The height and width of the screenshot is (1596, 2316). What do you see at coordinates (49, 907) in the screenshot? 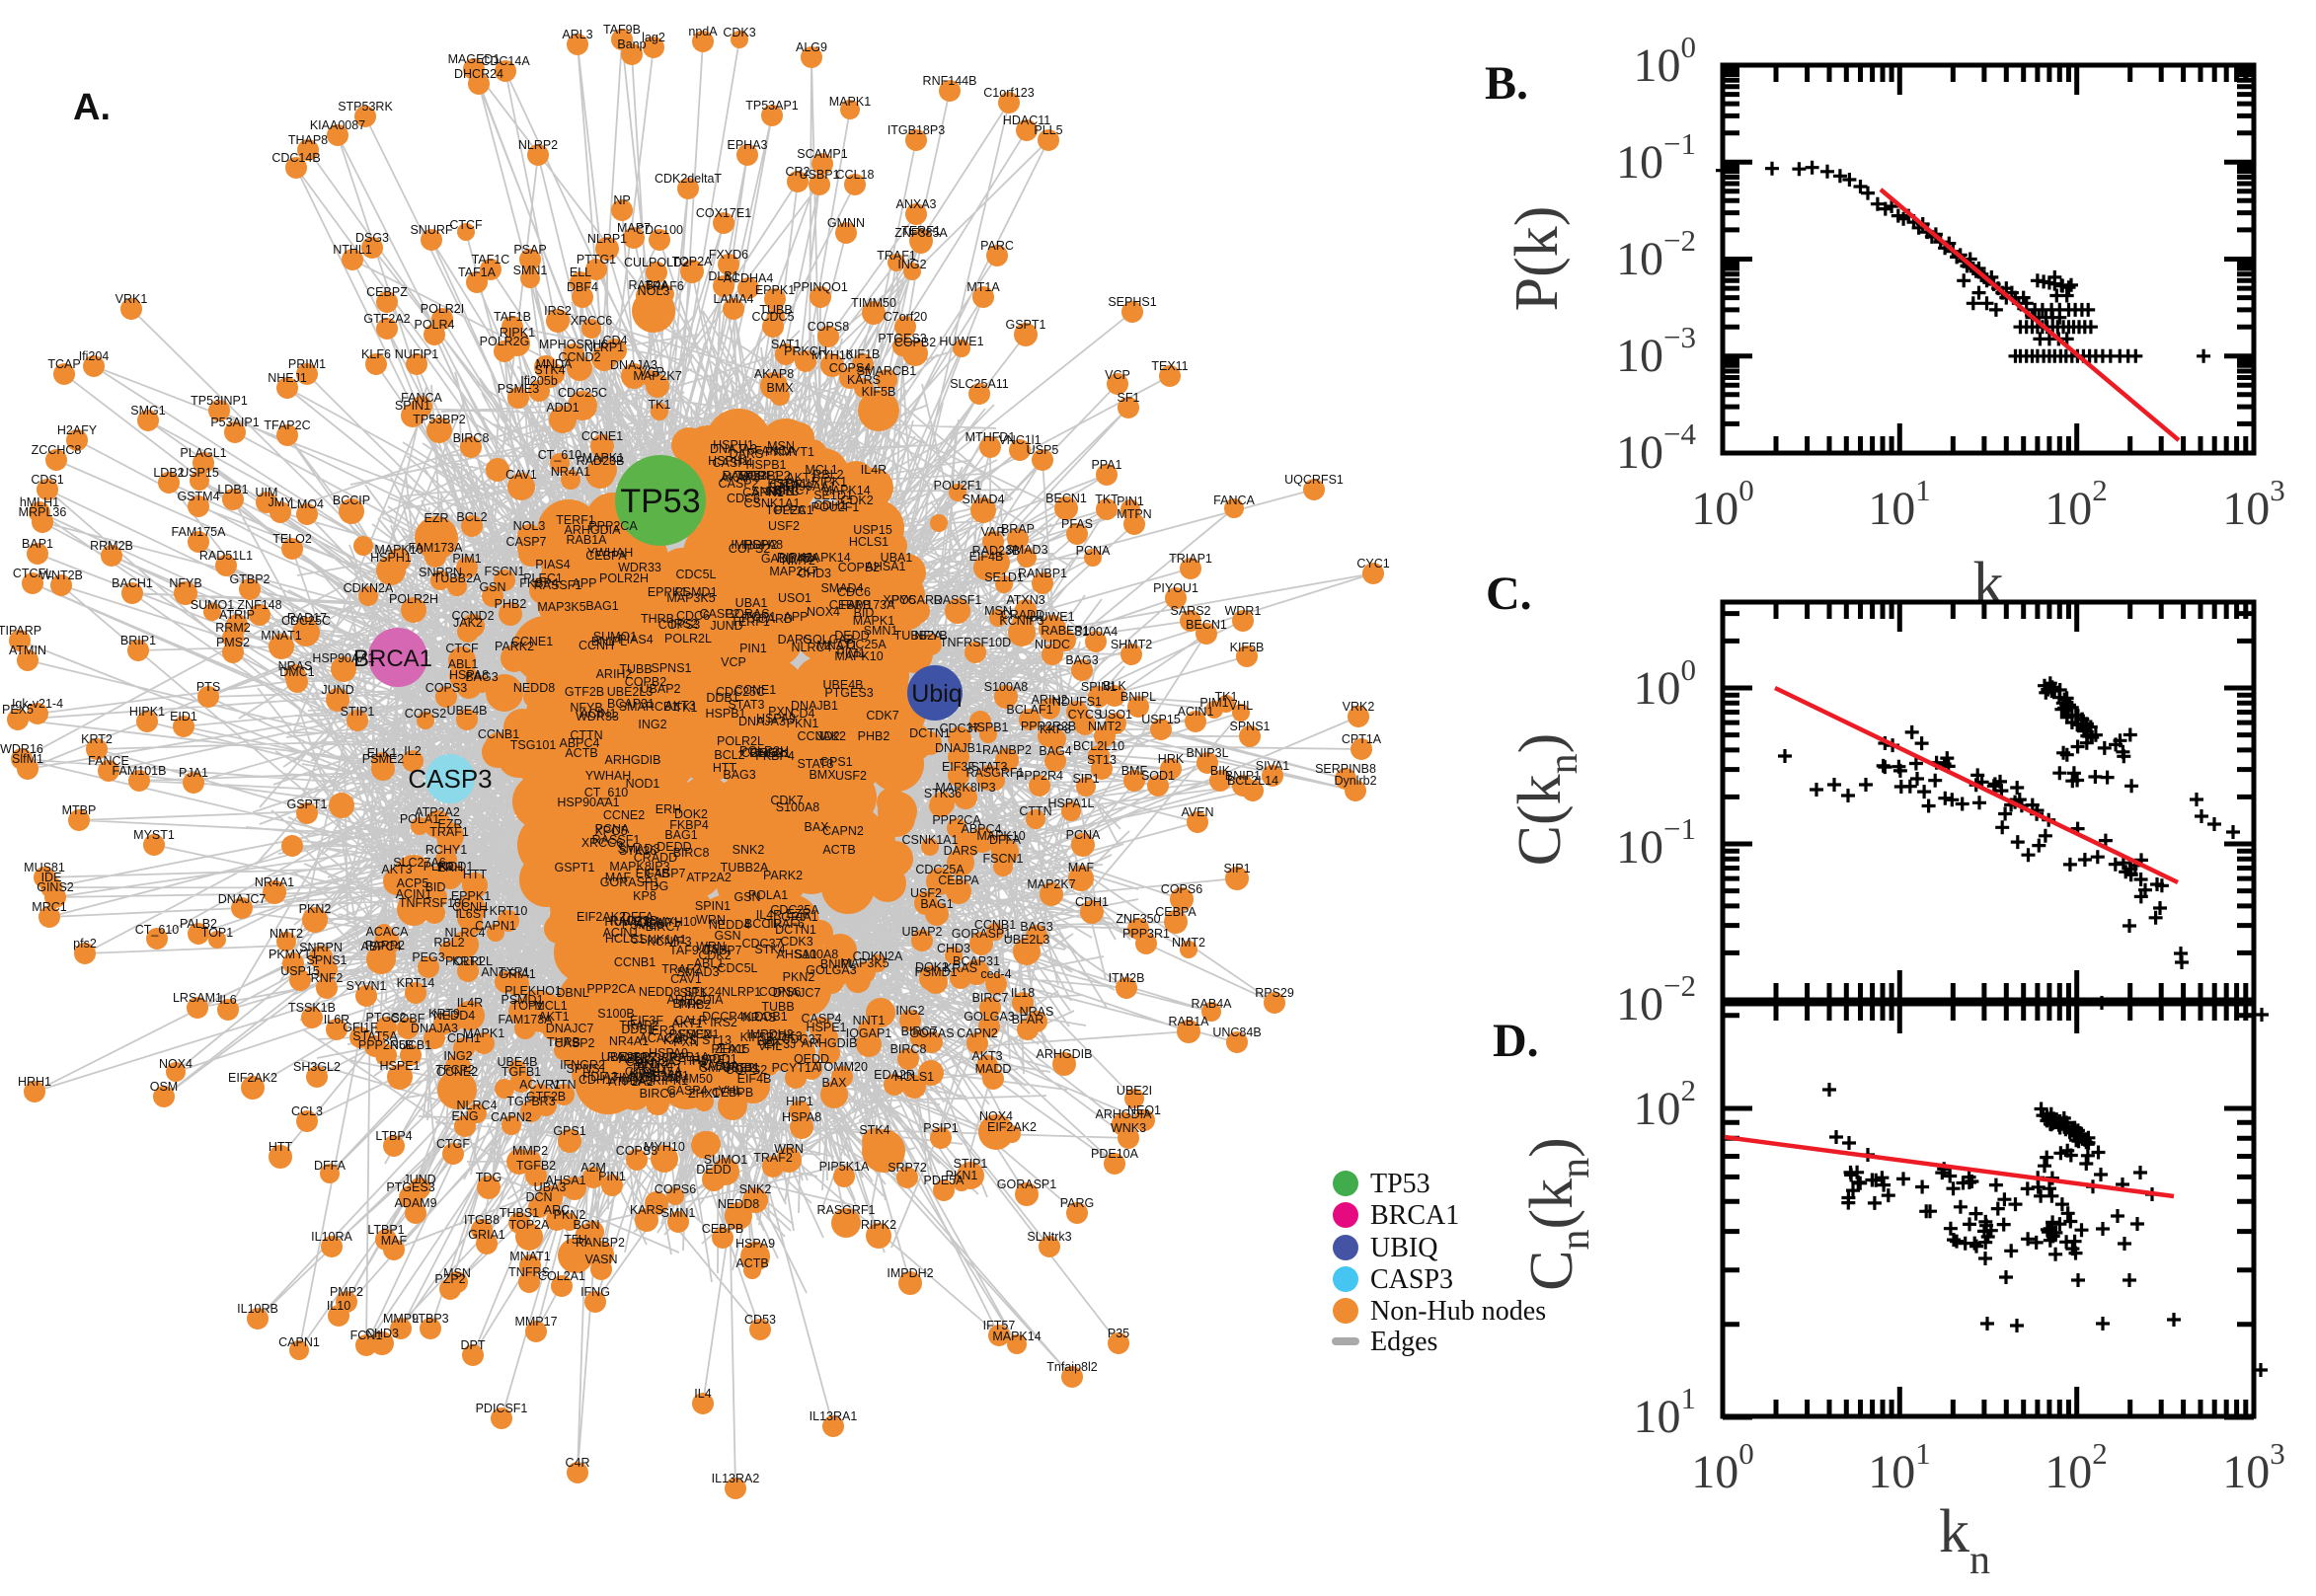
I see `svg-text: MRC1` at bounding box center [49, 907].